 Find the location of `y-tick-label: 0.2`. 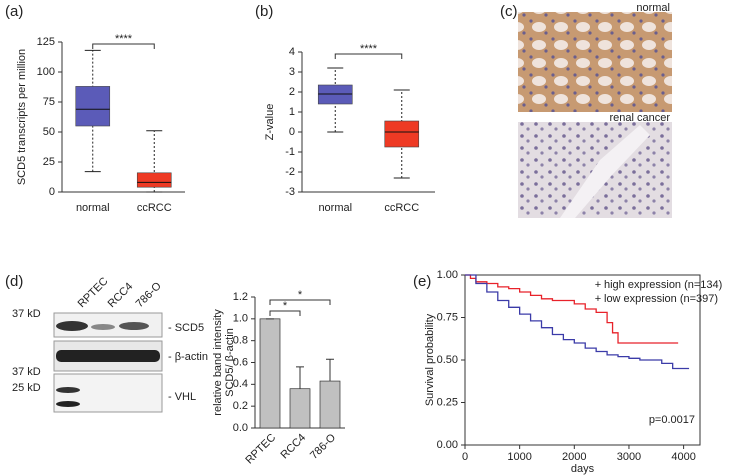

y-tick-label: 0.2 is located at coordinates (240, 406).